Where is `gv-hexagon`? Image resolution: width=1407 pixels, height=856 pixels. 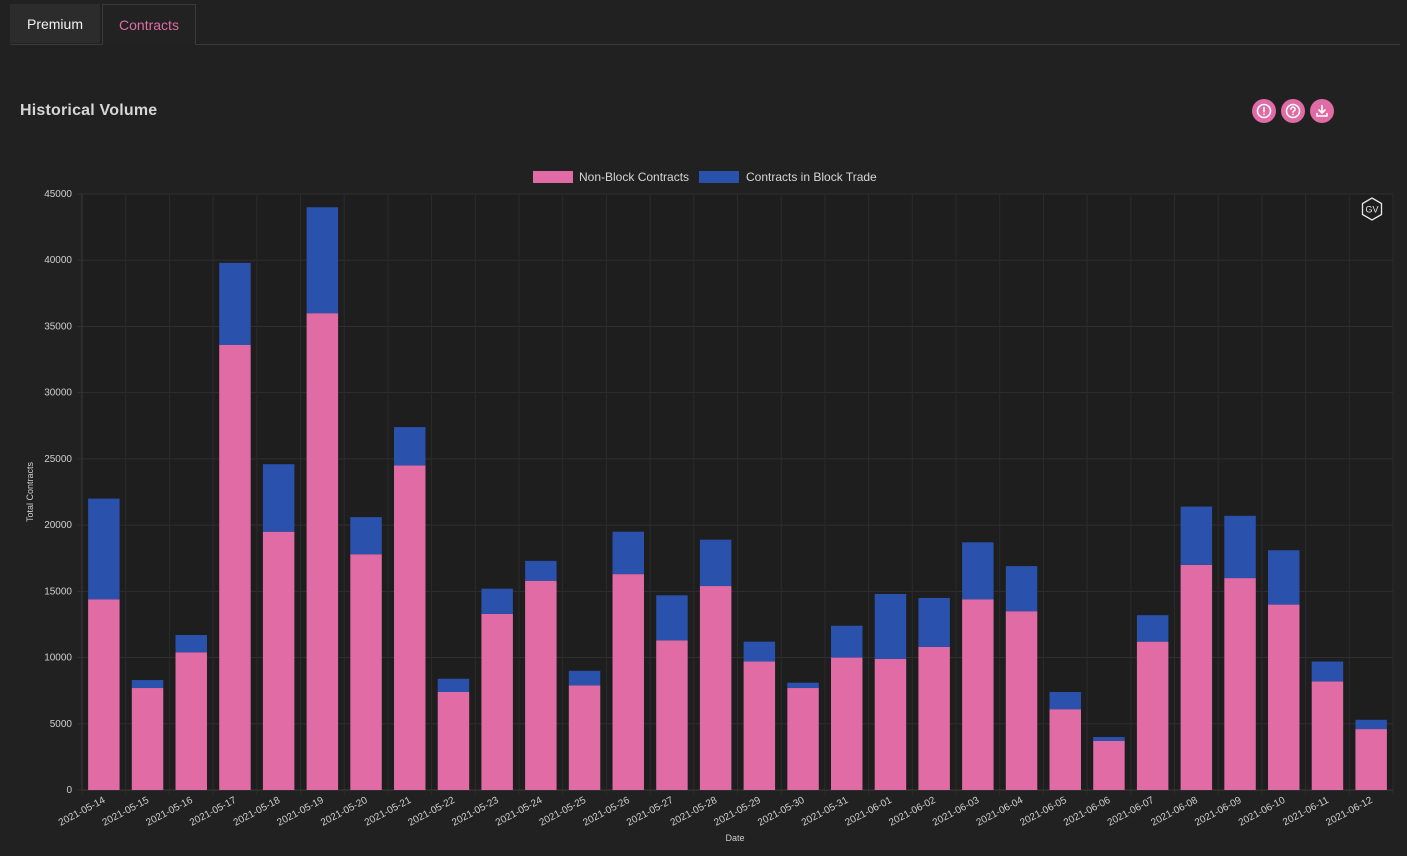
gv-hexagon is located at coordinates (1372, 209).